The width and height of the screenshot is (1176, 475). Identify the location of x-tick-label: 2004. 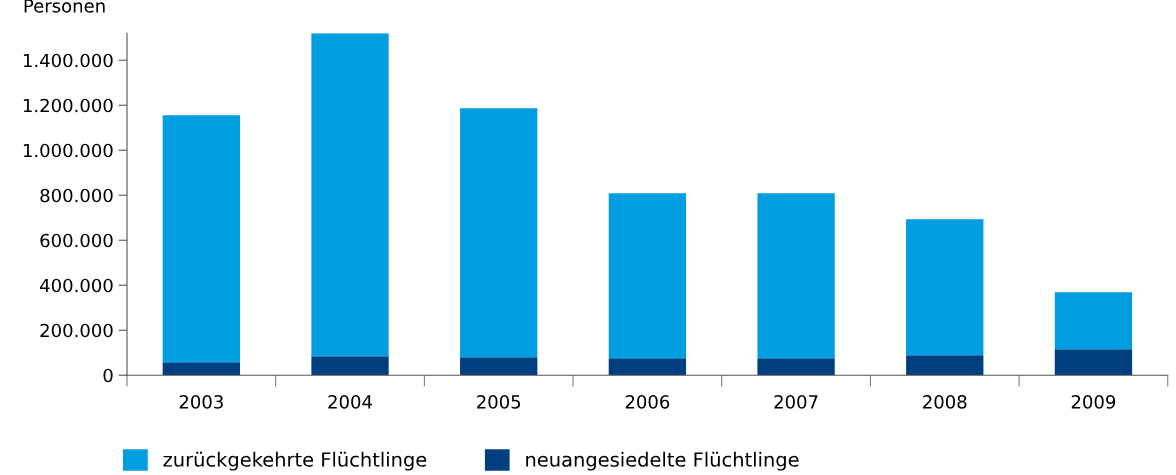
(350, 402).